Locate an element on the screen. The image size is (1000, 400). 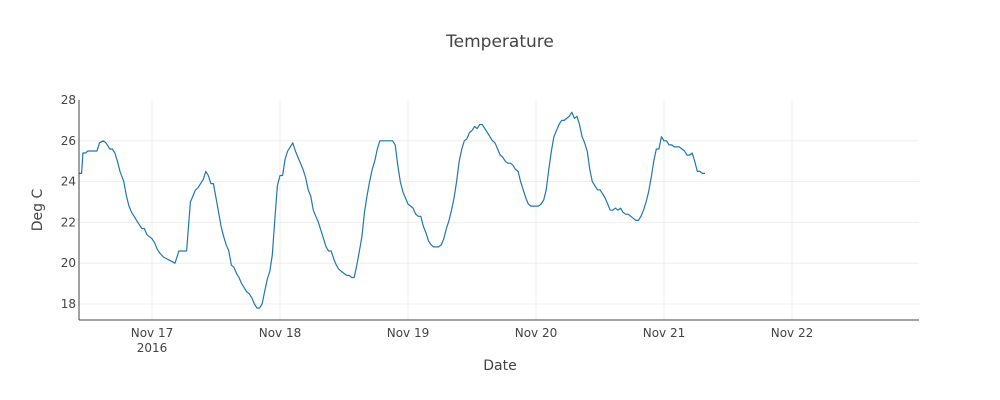
x-tick-label: Nov 22 is located at coordinates (792, 333).